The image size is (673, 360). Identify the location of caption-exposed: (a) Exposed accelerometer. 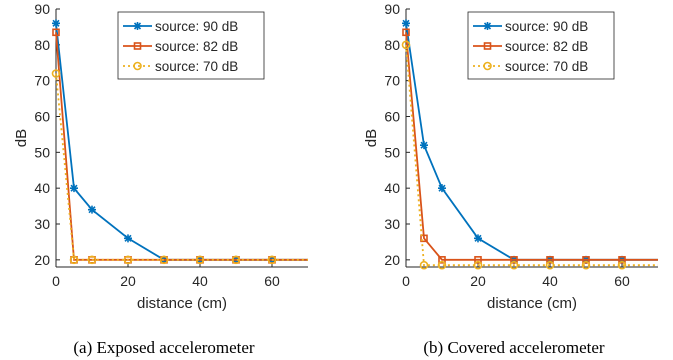
(164, 347).